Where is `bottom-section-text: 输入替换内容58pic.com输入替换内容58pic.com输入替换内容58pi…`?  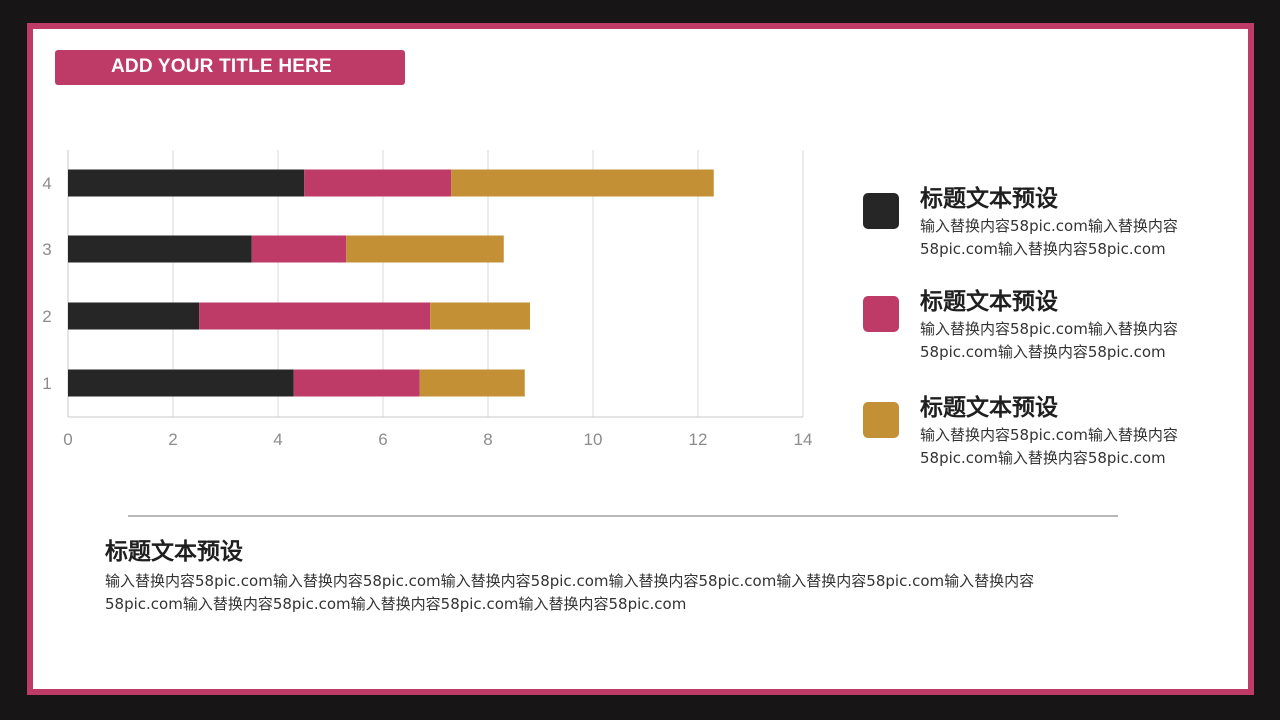
bottom-section-text: 输入替换内容58pic.com输入替换内容58pic.com输入替换内容58pi… is located at coordinates (570, 592).